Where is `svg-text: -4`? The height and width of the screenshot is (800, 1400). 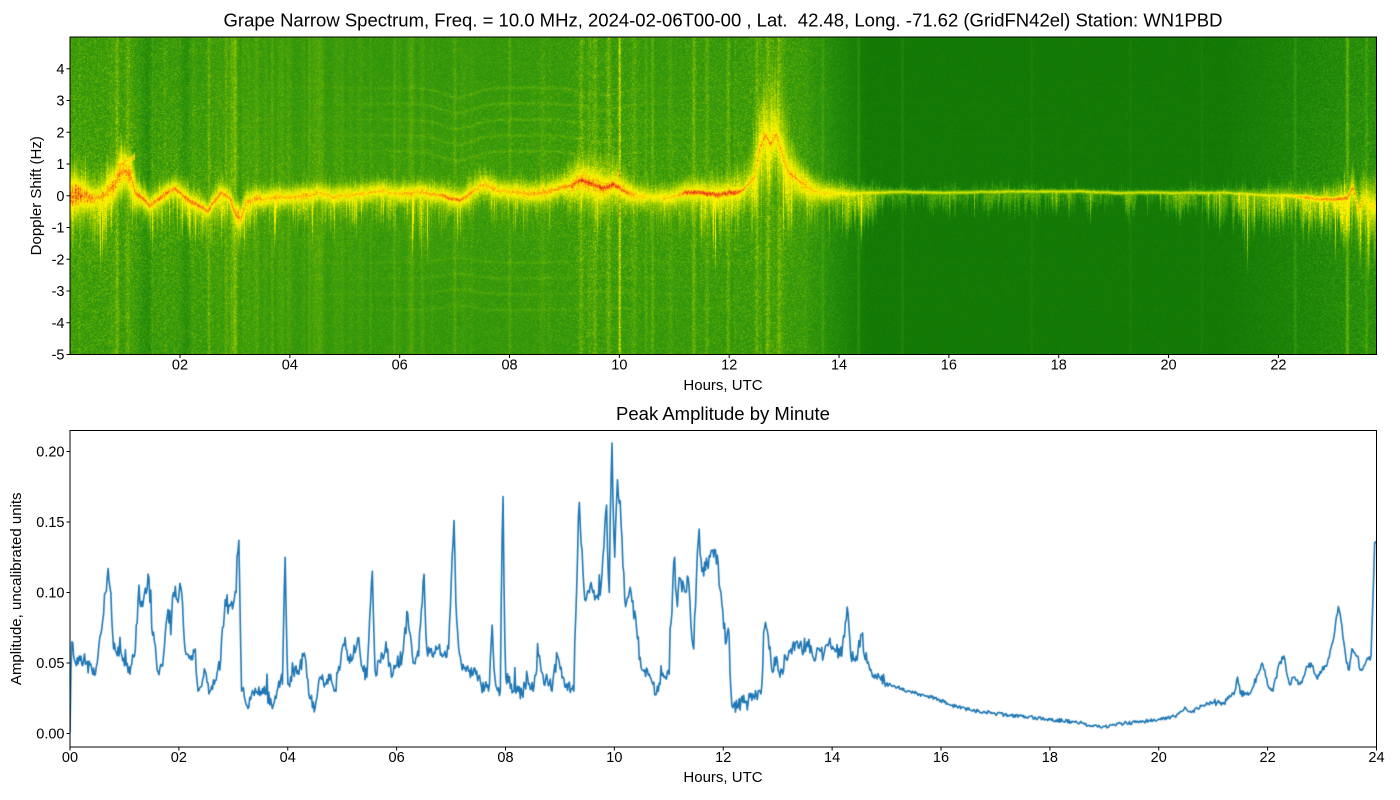 svg-text: -4 is located at coordinates (58, 324).